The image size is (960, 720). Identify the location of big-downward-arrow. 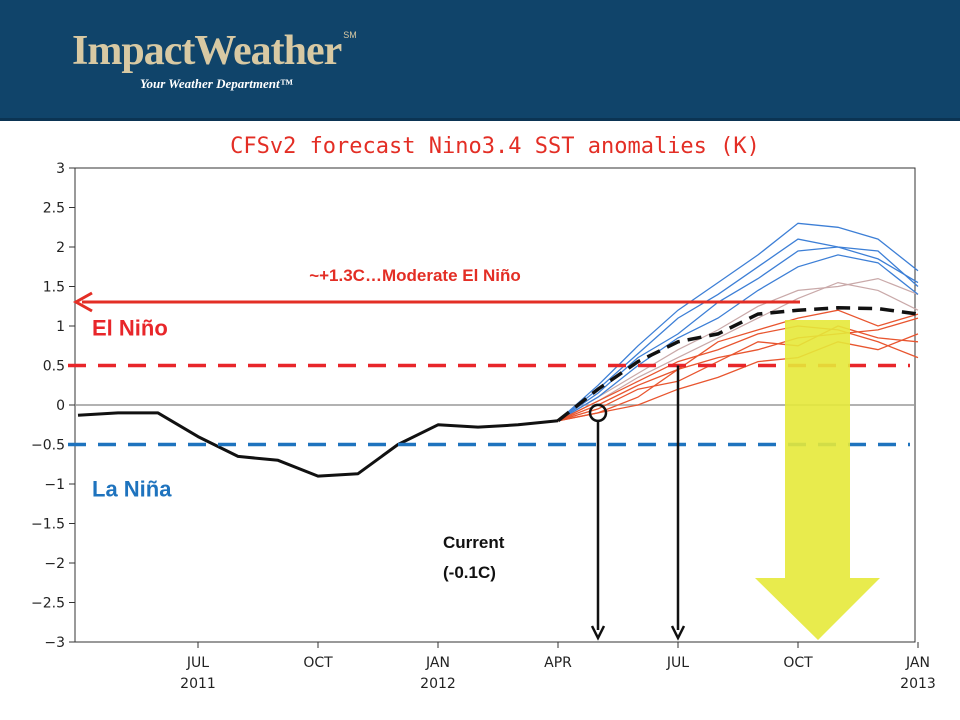
(817, 480).